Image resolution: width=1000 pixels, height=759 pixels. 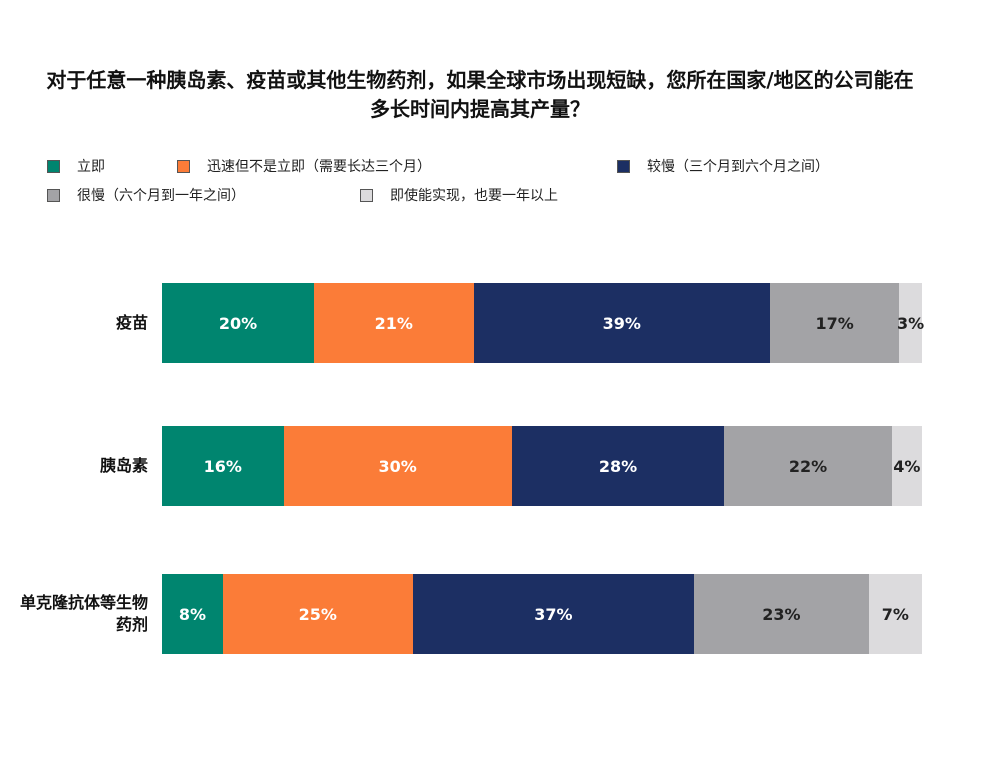 I want to click on data-label: 16%, so click(x=222, y=466).